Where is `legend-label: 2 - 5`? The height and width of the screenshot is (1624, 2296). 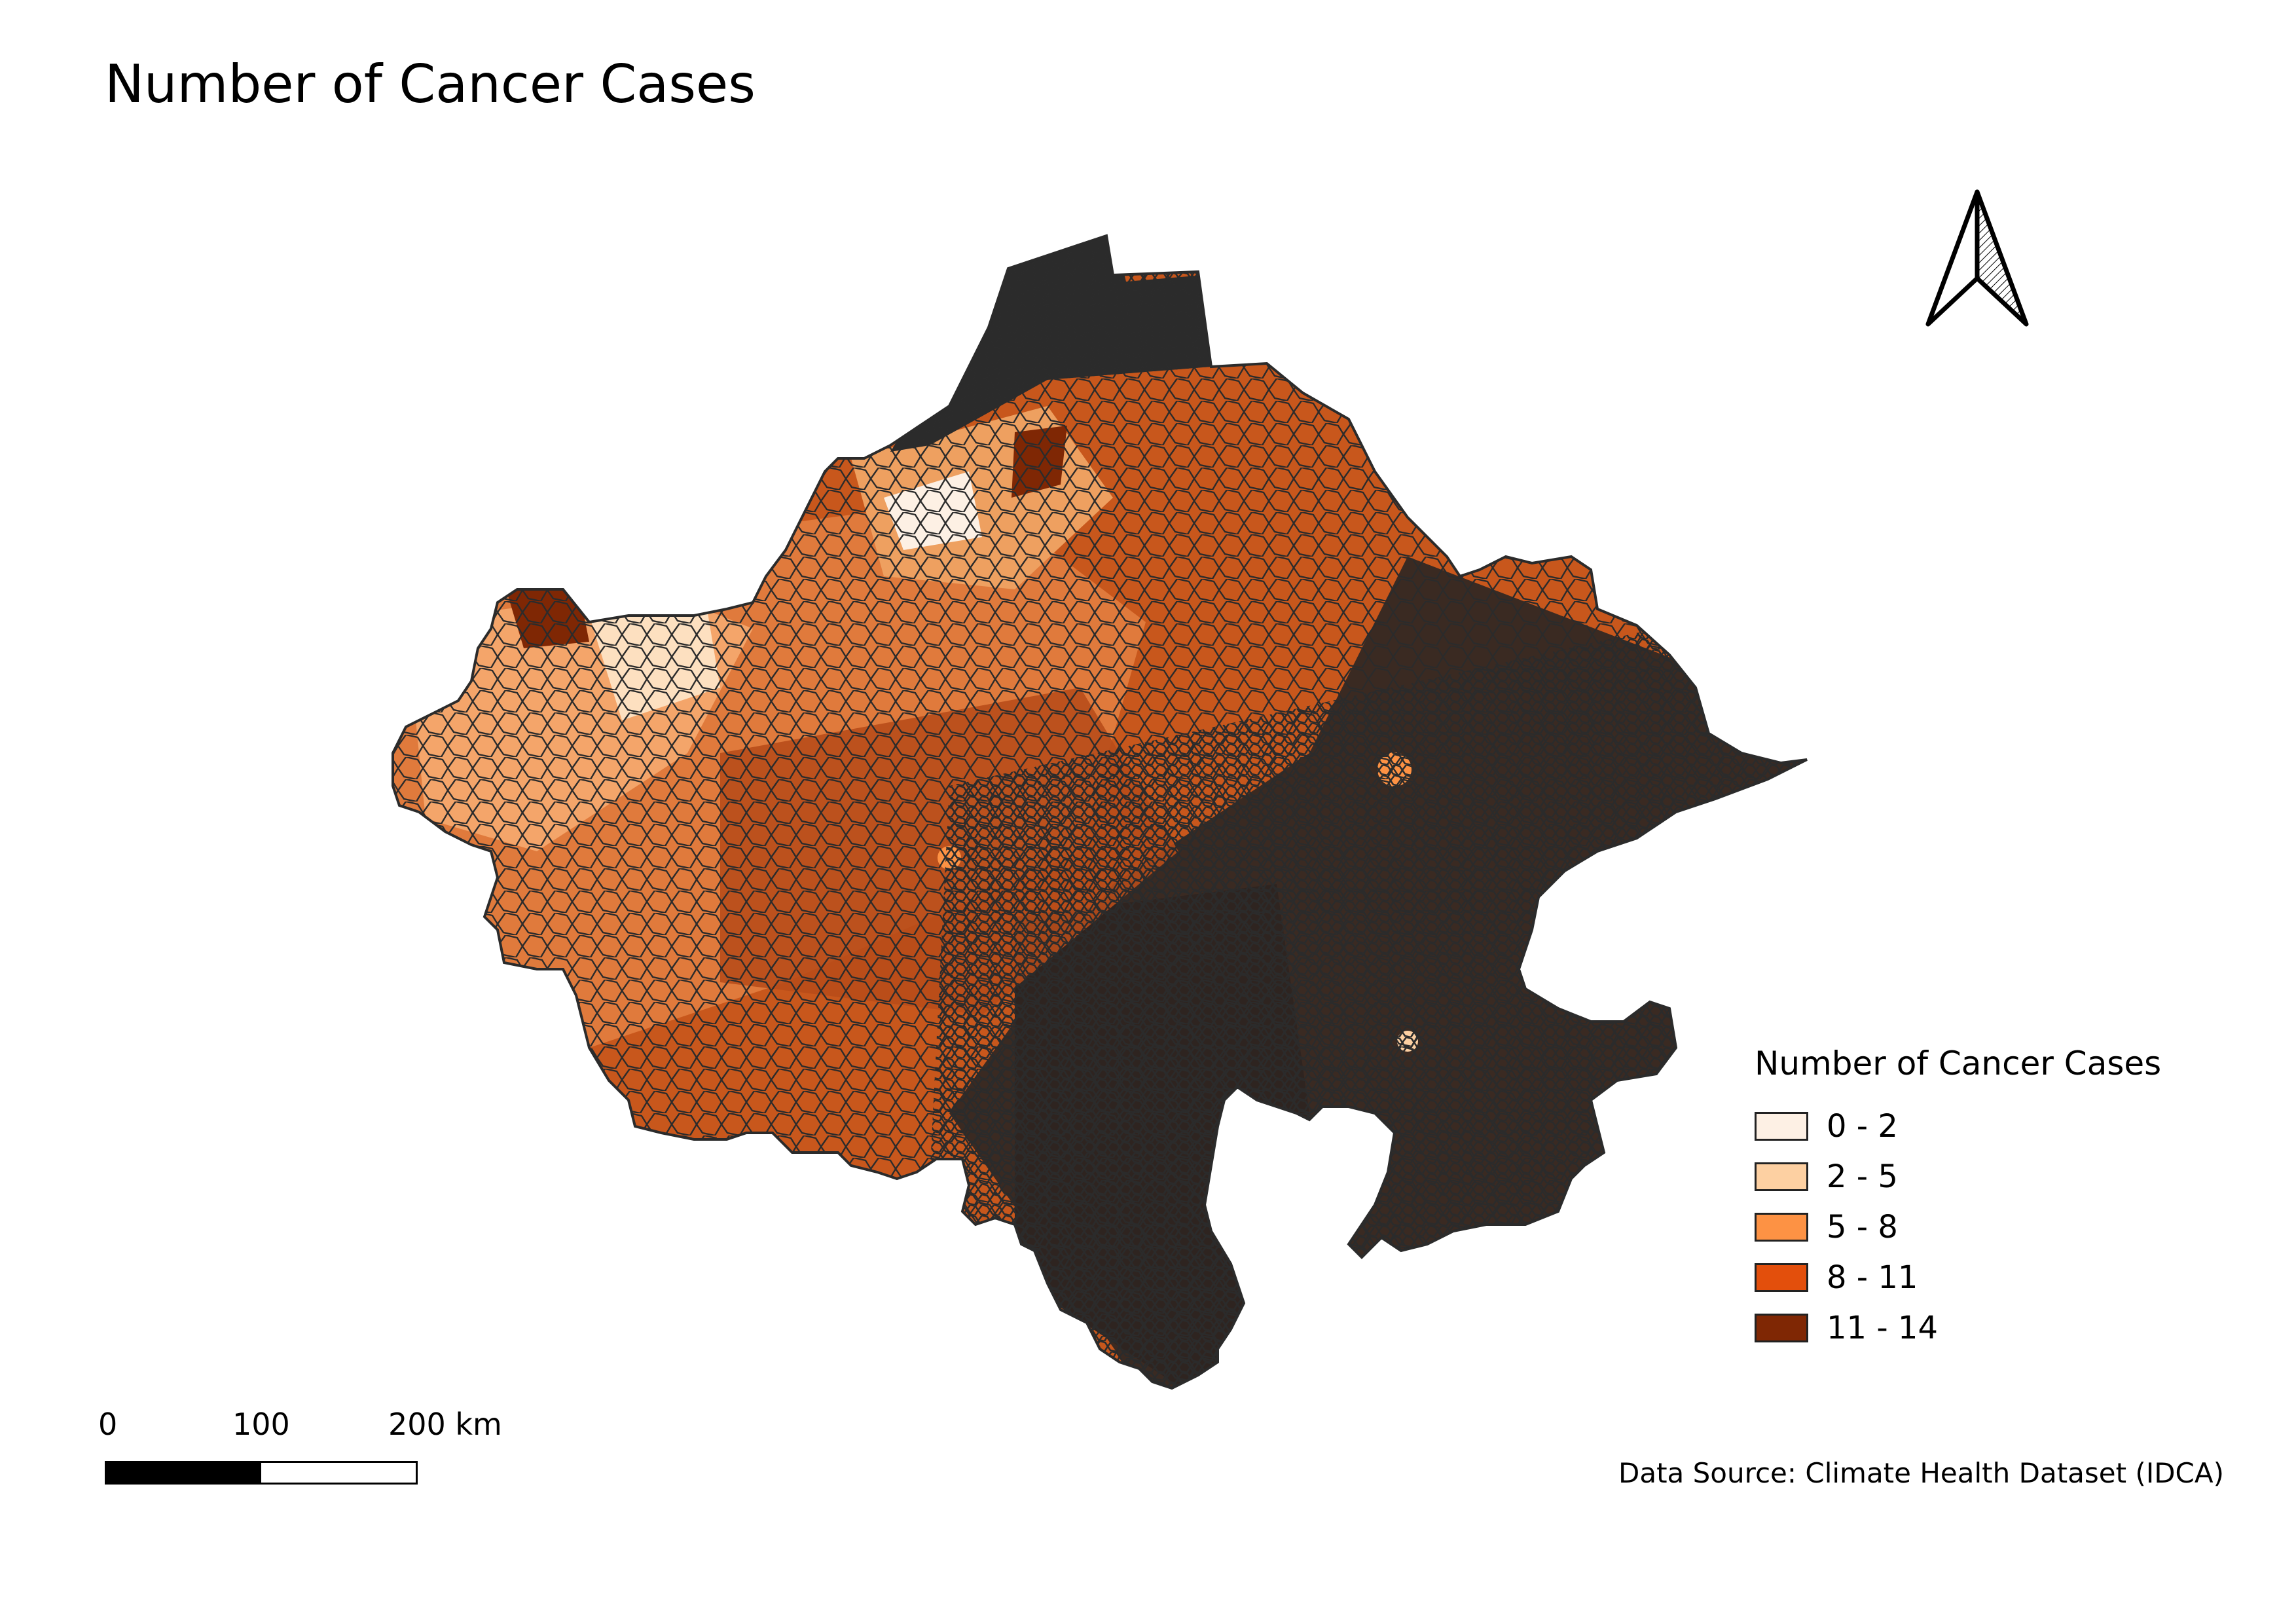
legend-label: 2 - 5 is located at coordinates (1862, 1176).